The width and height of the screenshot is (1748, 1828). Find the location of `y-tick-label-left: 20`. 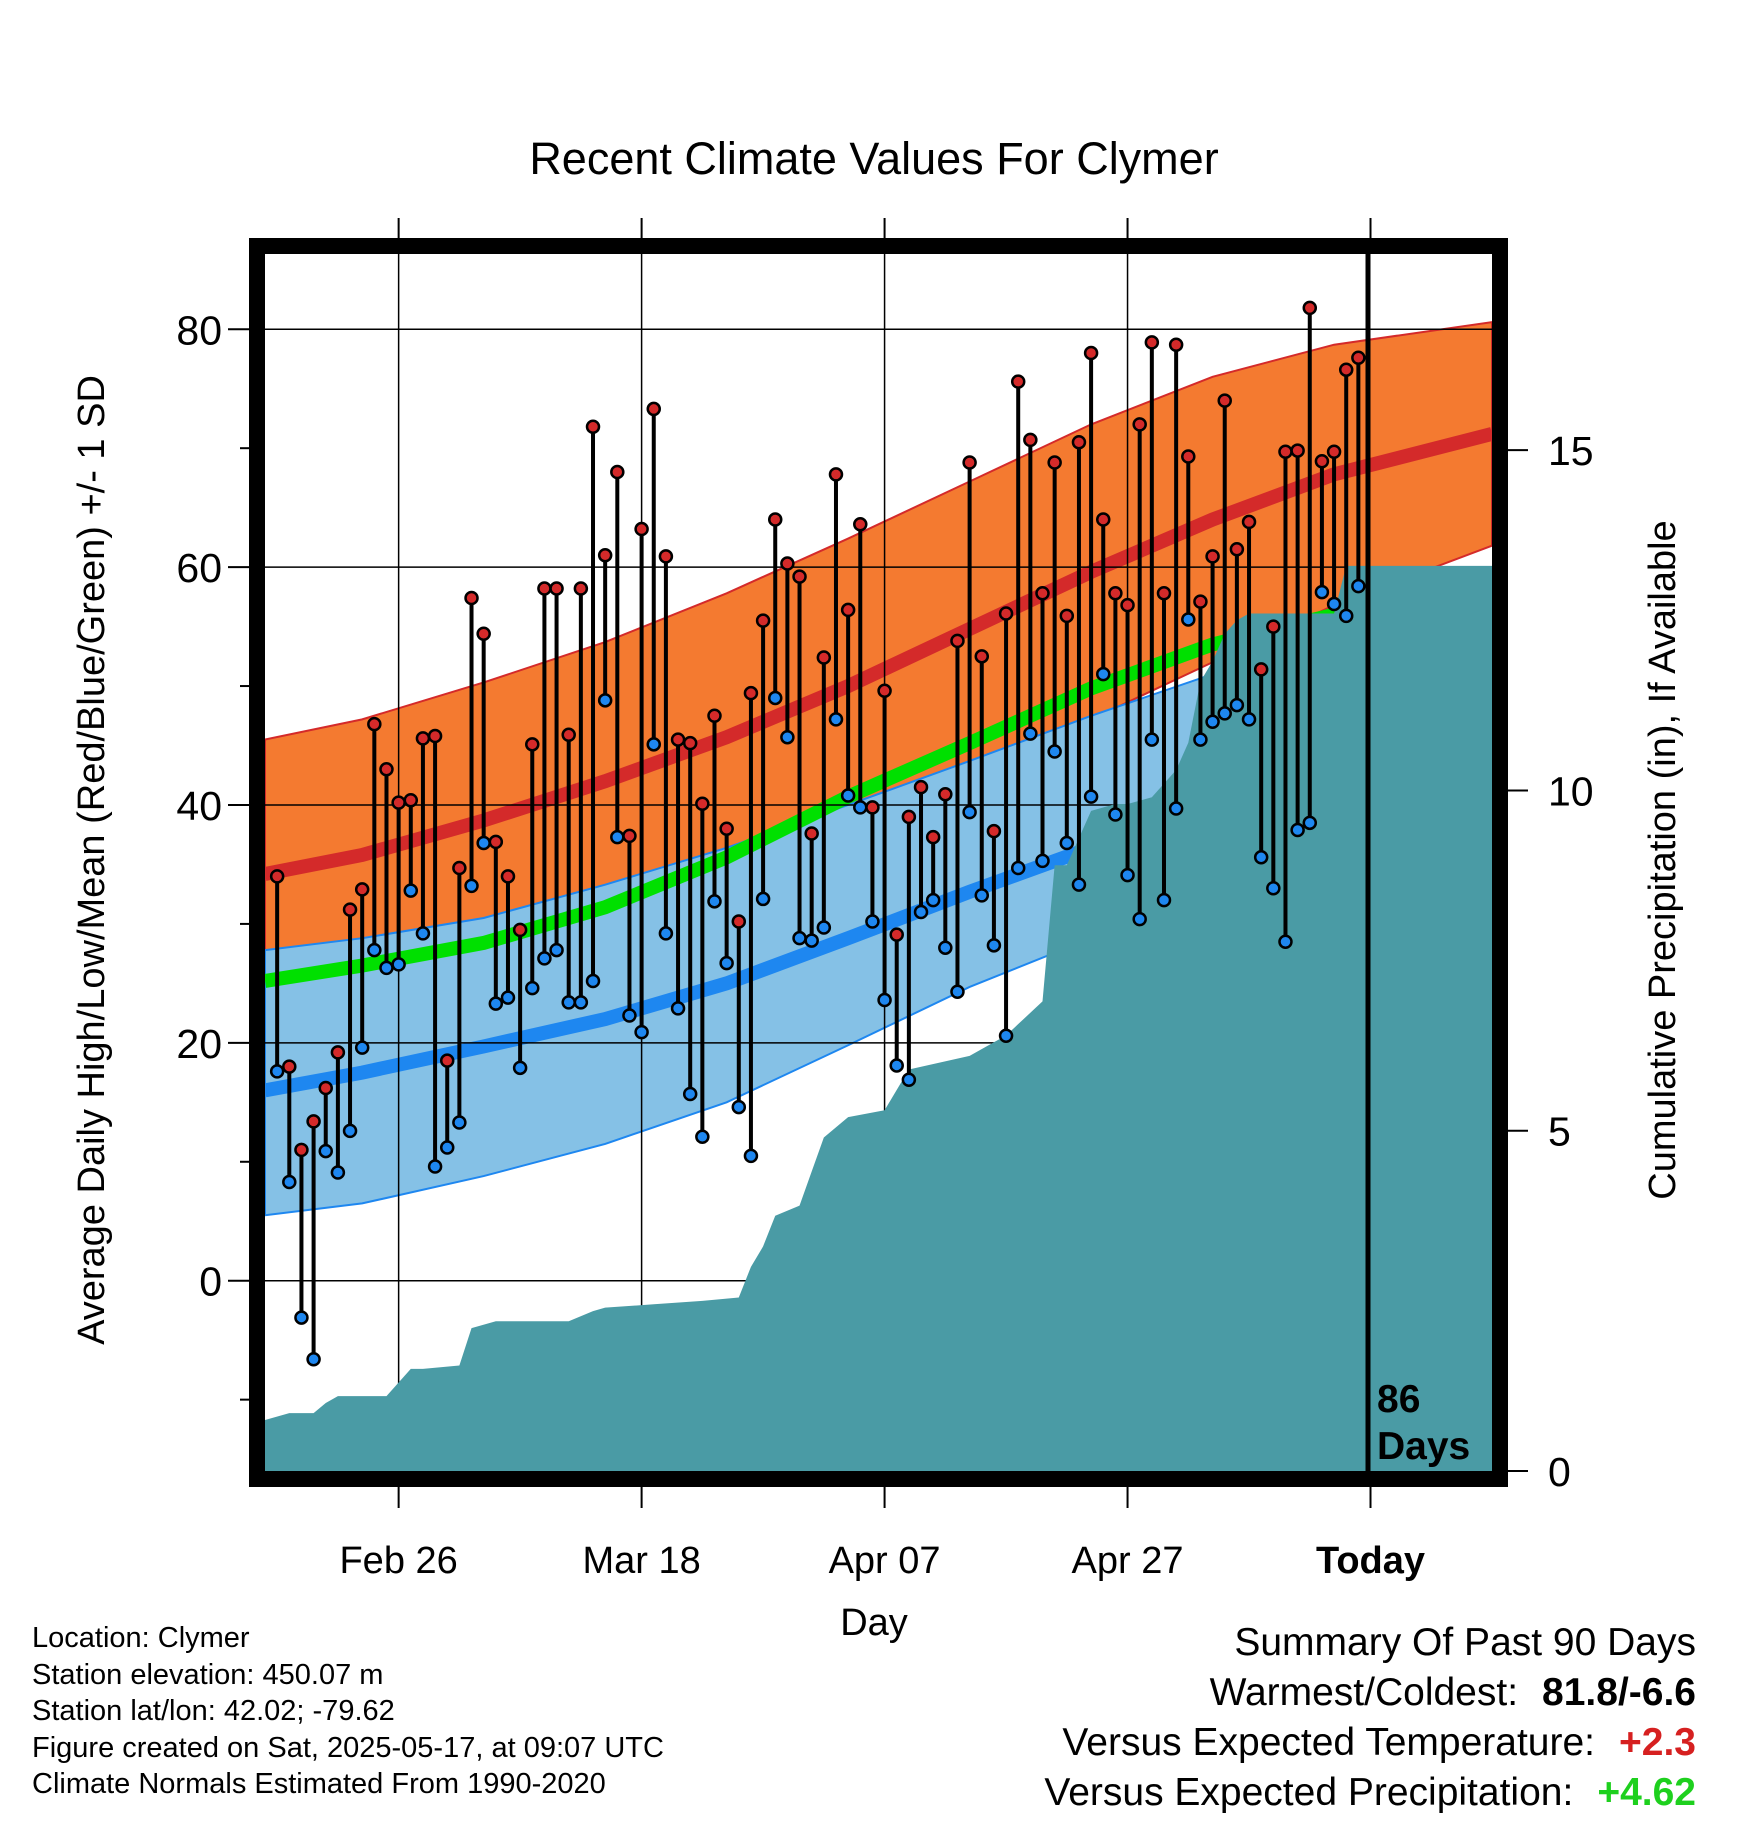

y-tick-label-left: 20 is located at coordinates (199, 1044).